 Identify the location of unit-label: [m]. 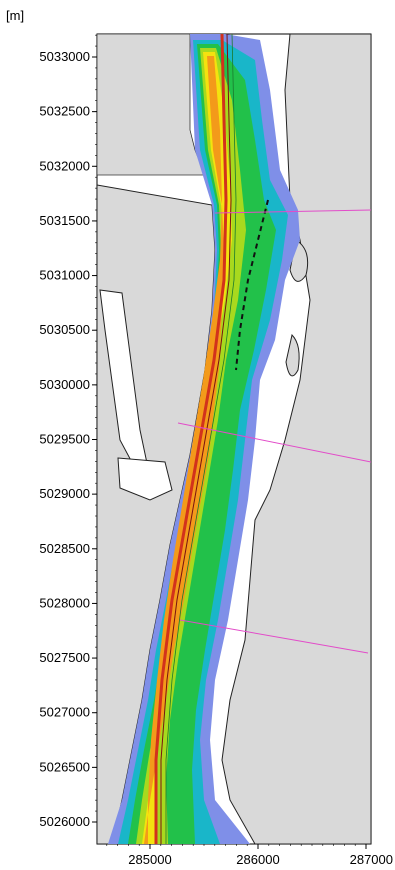
(15, 15).